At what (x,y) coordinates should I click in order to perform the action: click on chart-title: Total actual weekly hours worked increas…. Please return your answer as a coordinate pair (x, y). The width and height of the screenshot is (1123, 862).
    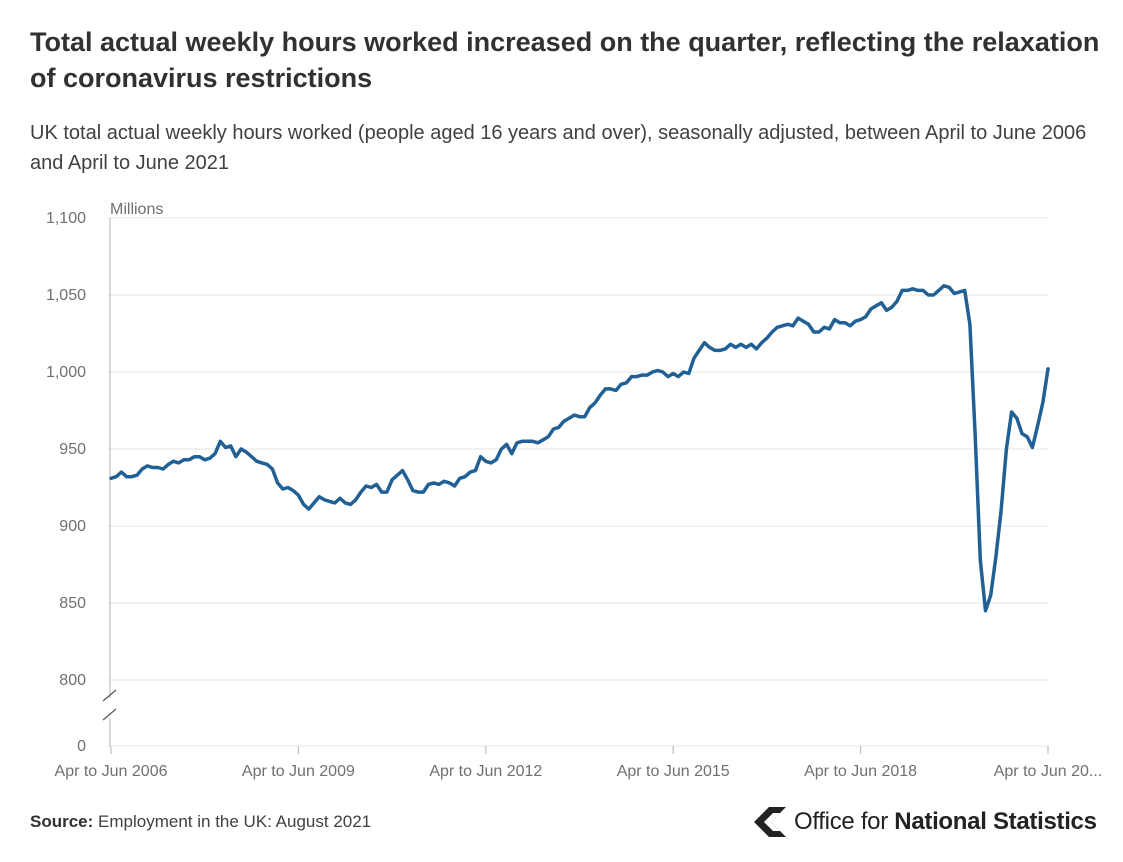
    Looking at the image, I should click on (565, 60).